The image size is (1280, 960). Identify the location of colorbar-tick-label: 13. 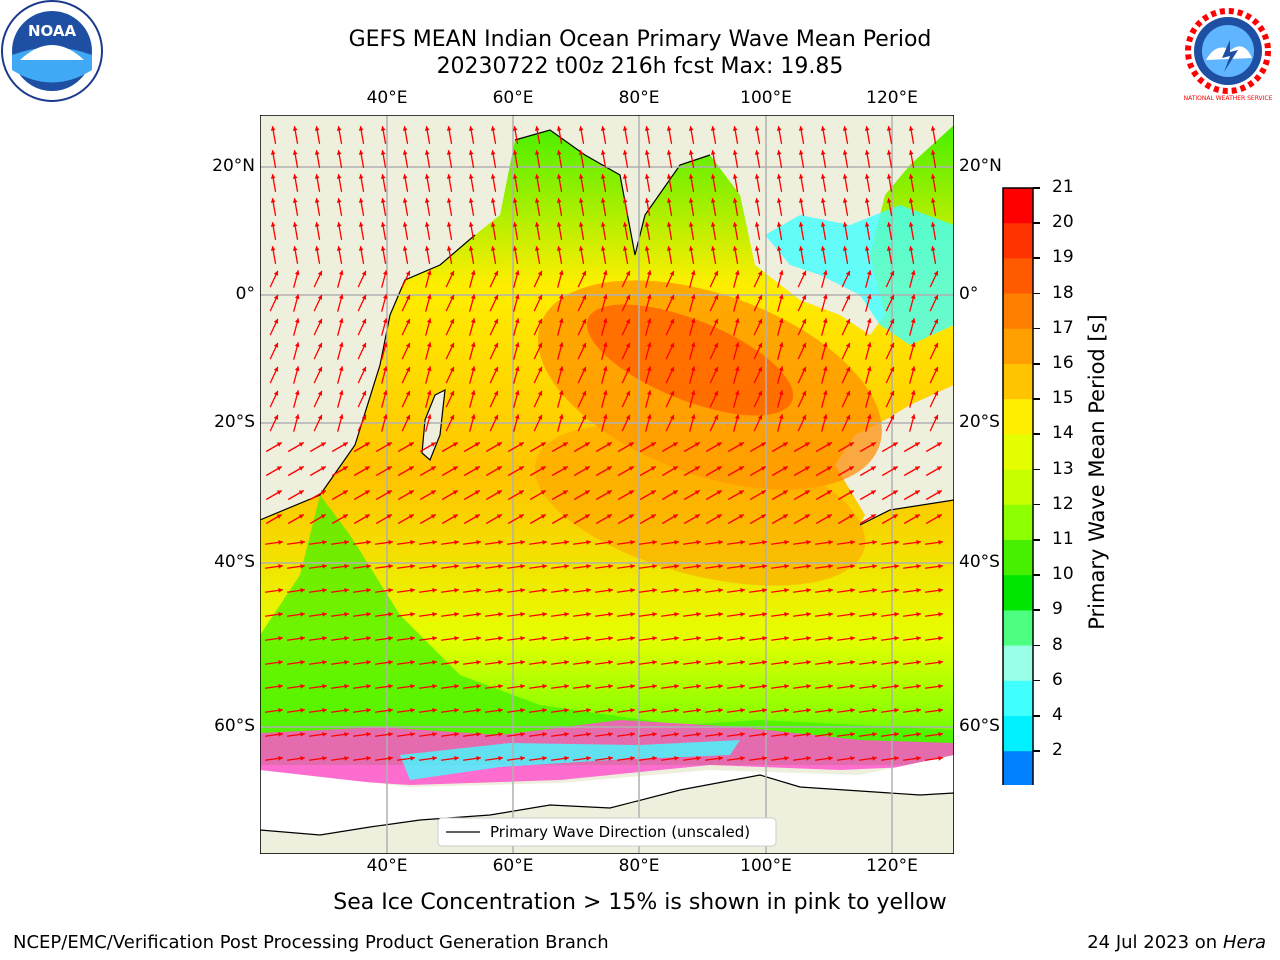
(1063, 468).